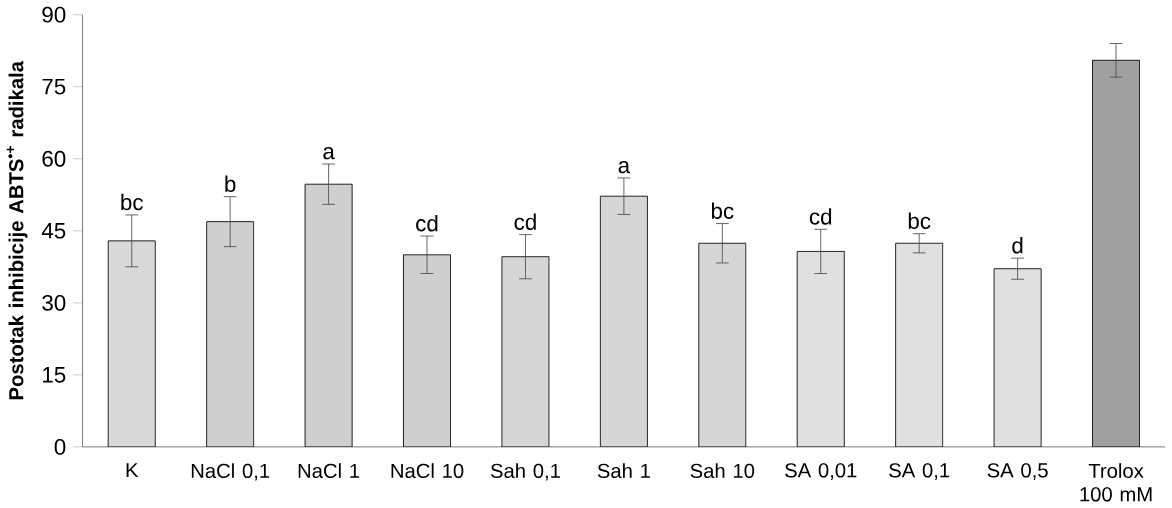 This screenshot has width=1172, height=508. Describe the element at coordinates (53, 230) in the screenshot. I see `y-tick-label: 45` at that location.